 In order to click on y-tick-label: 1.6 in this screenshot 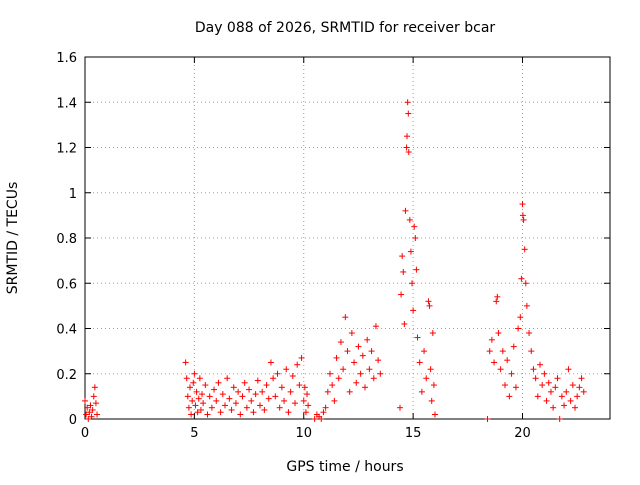, I will do `click(66, 58)`.